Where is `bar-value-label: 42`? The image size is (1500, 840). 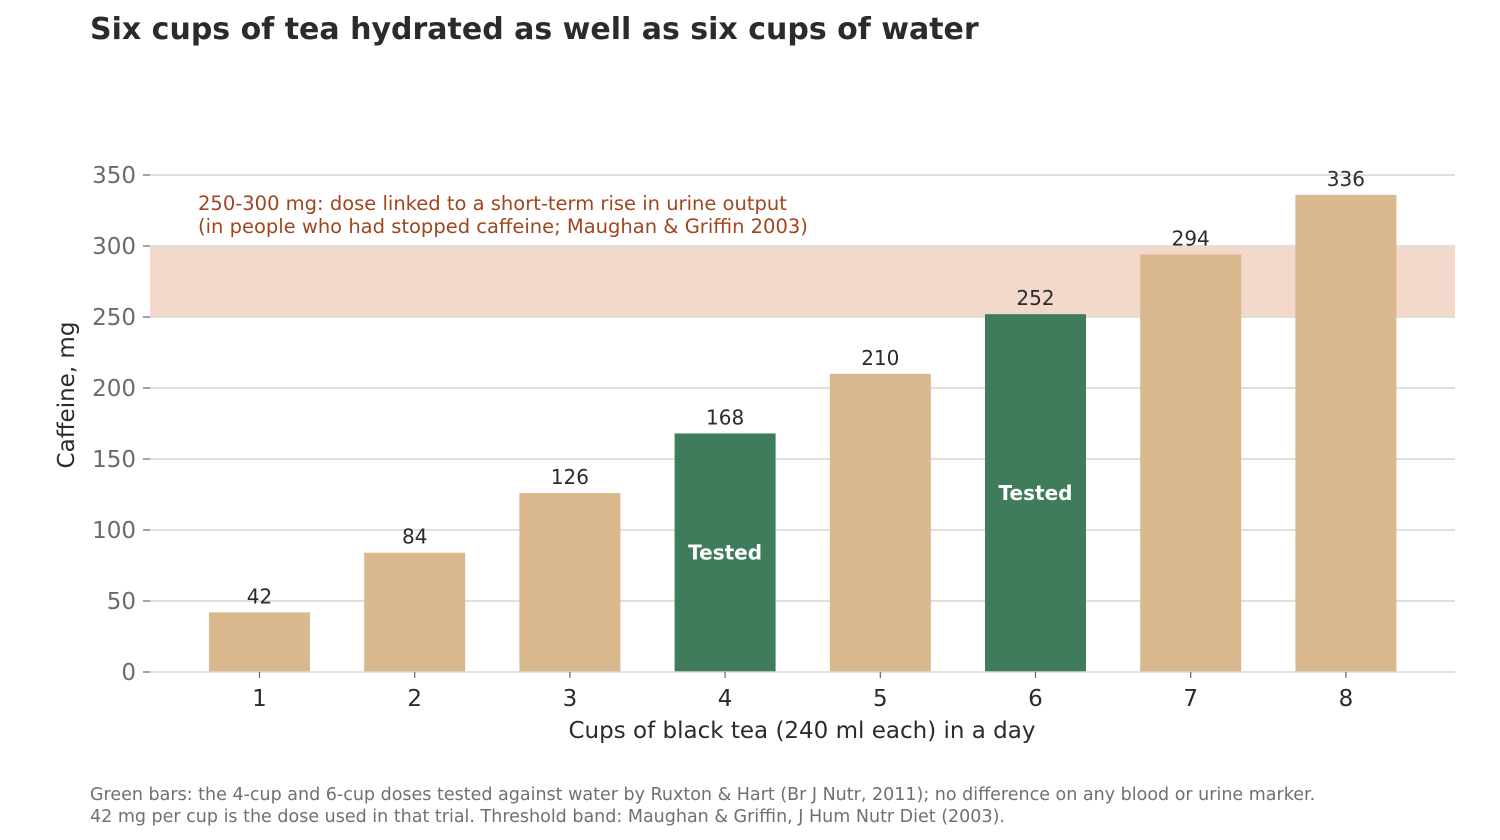 bar-value-label: 42 is located at coordinates (259, 596).